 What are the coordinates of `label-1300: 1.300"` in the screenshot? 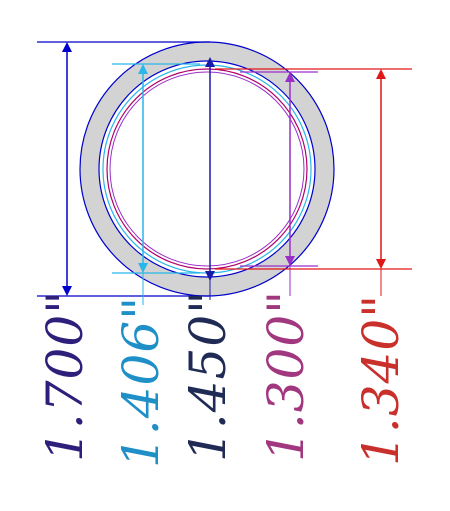 It's located at (286, 376).